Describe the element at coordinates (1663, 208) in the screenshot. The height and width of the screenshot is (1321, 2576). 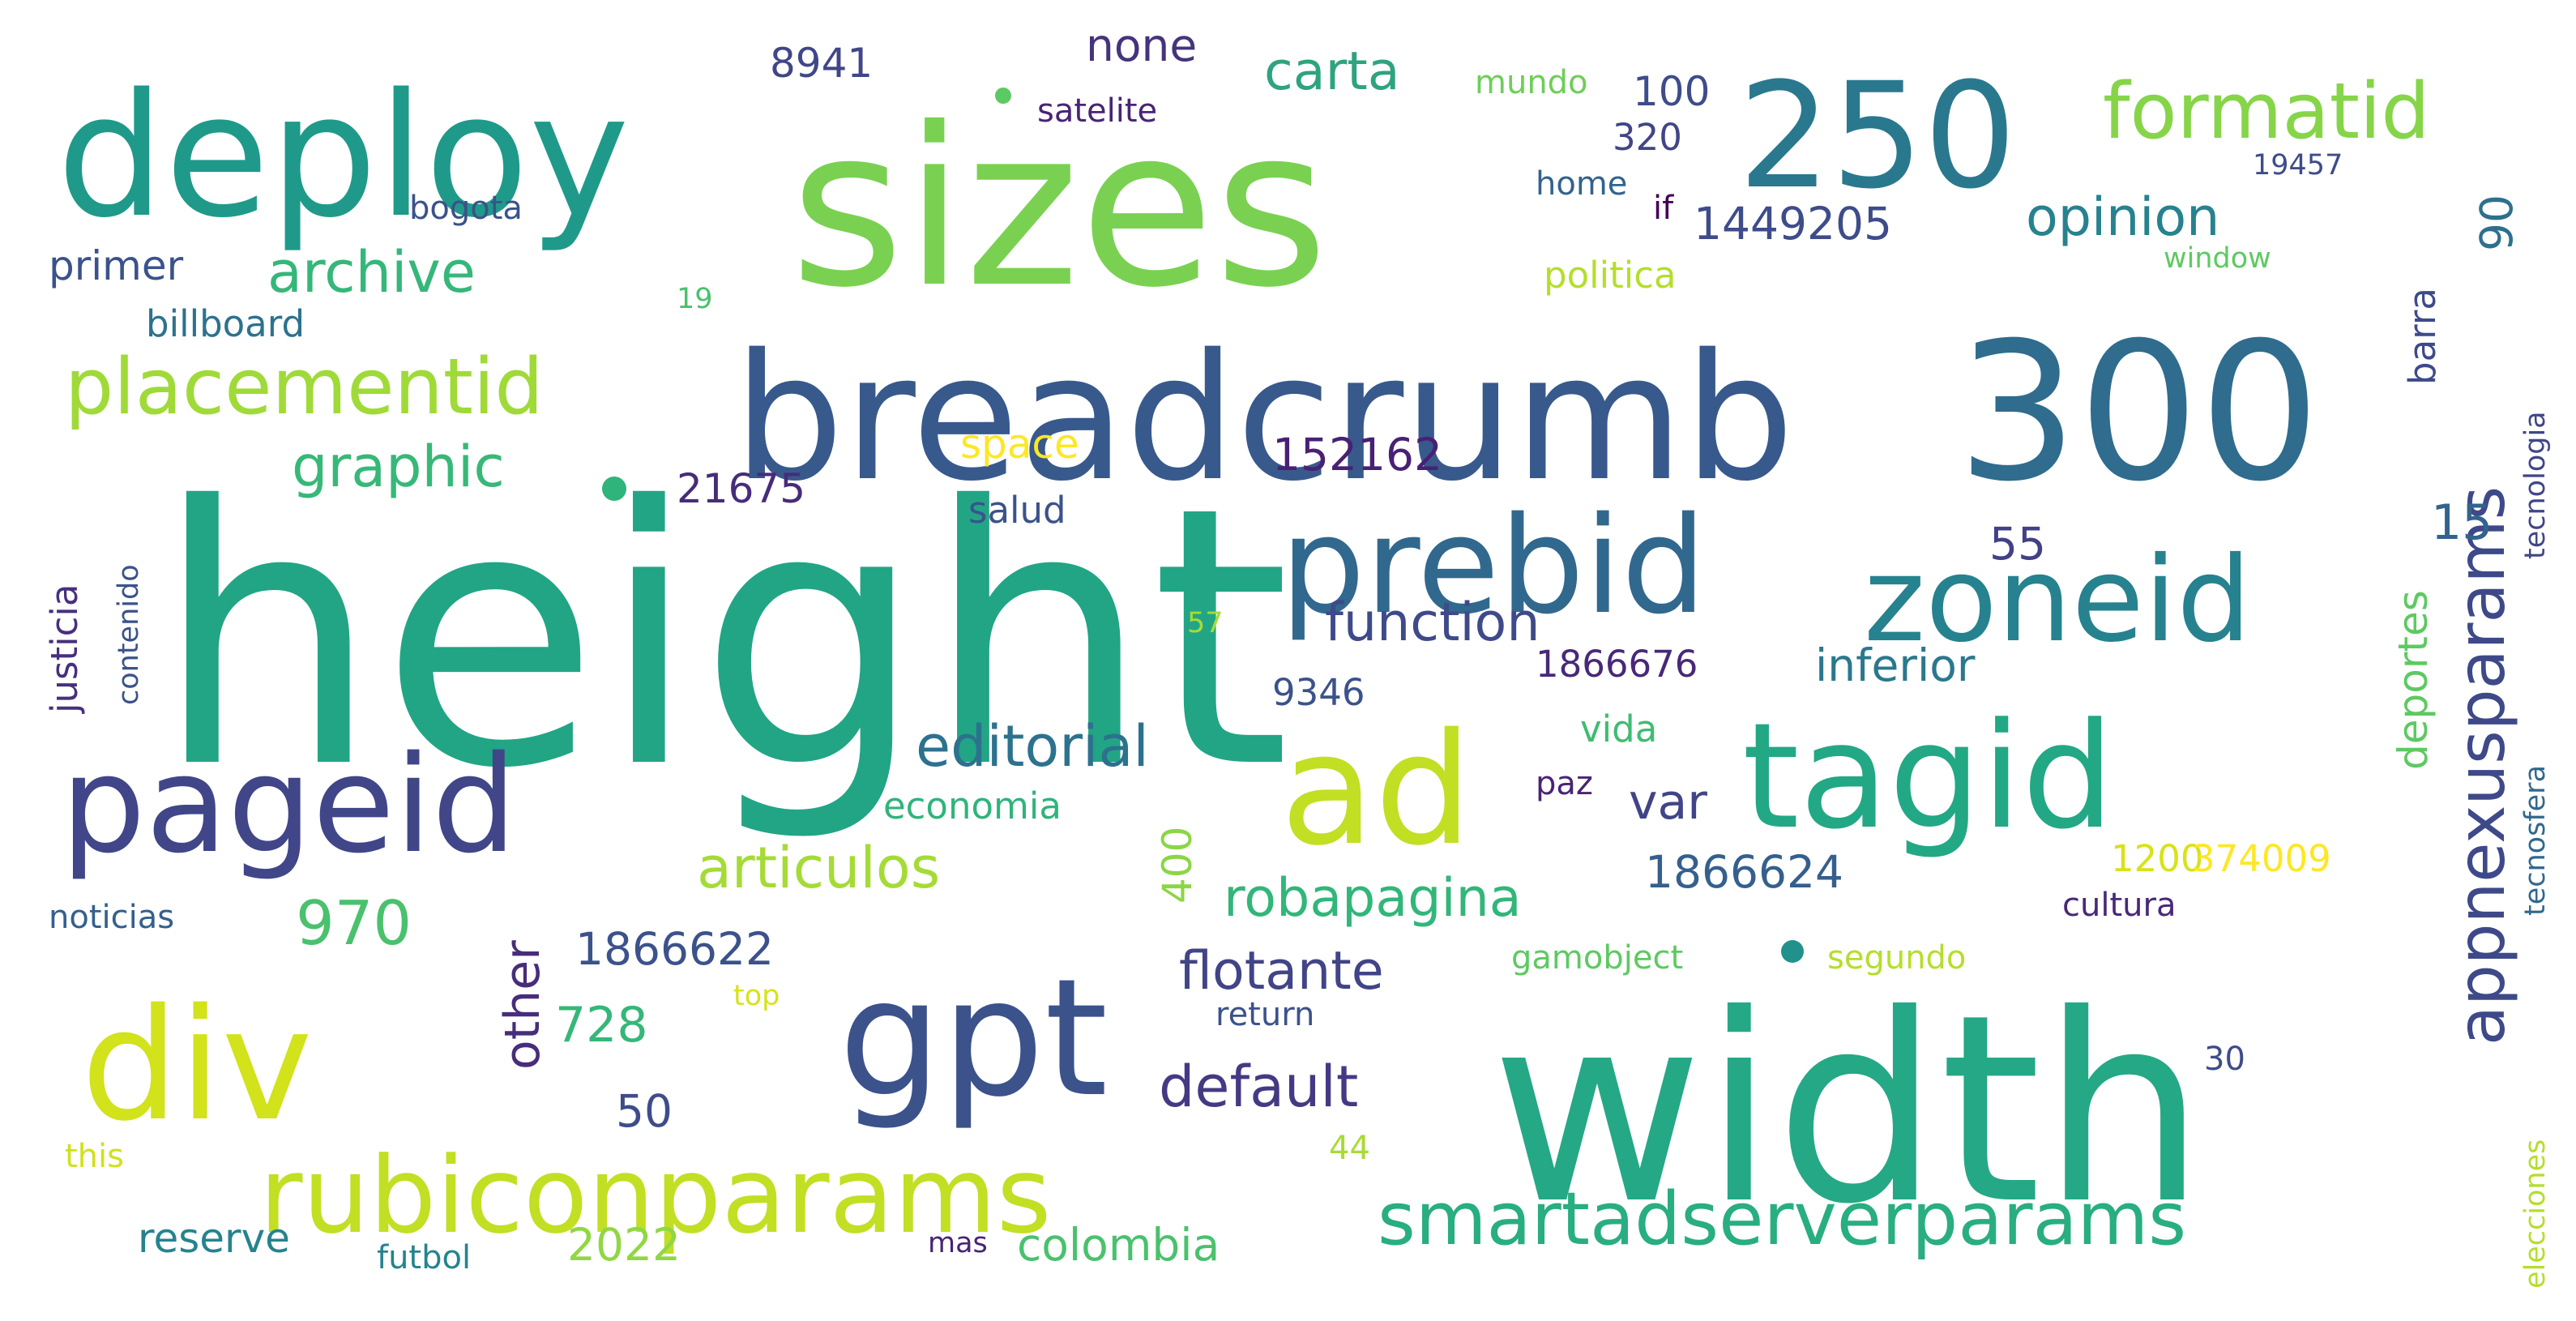
I see `word-if: if` at that location.